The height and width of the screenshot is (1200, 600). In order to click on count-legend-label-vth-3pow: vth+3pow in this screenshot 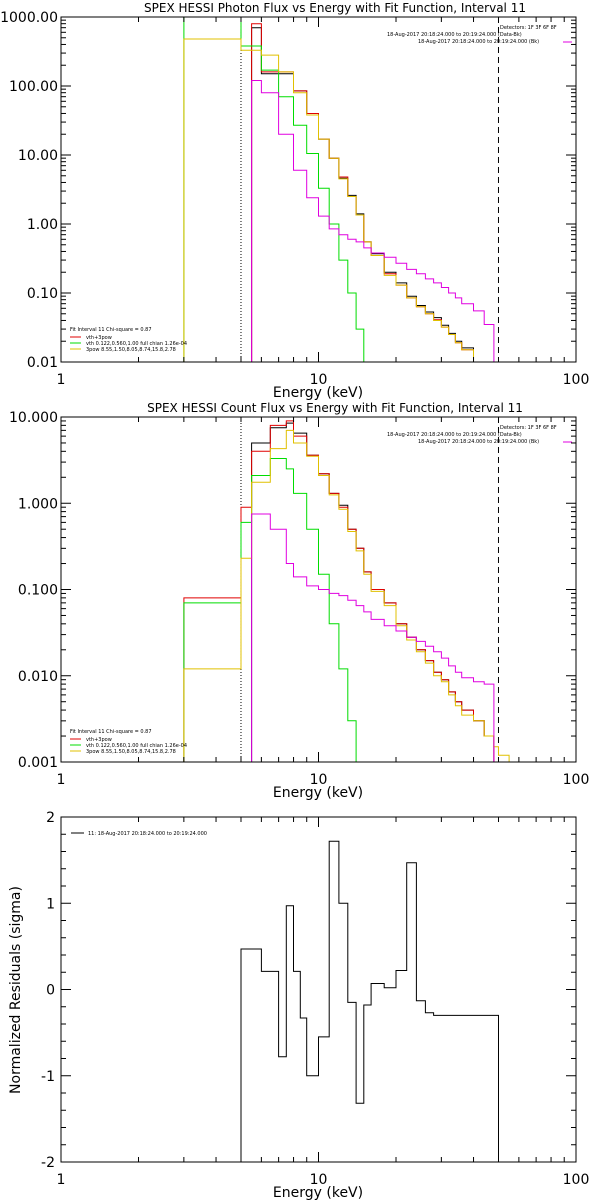, I will do `click(99, 740)`.